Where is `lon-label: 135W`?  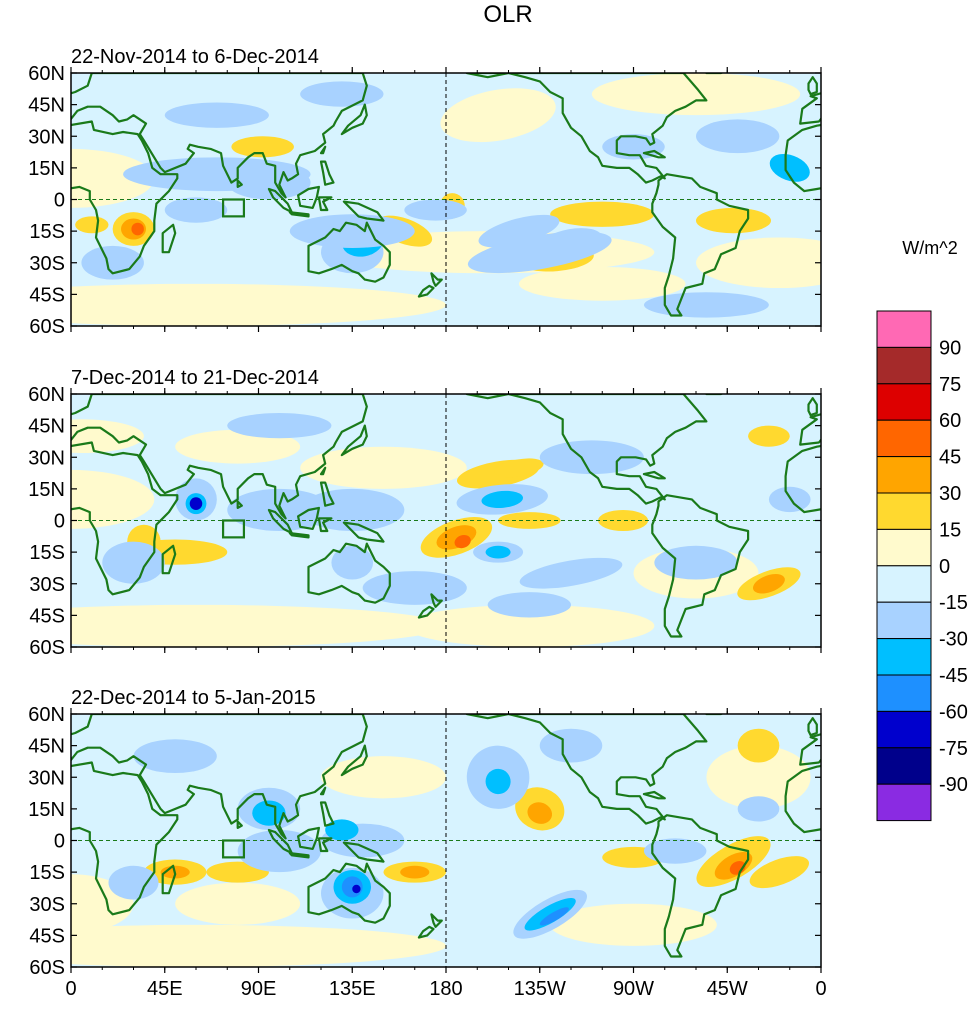
lon-label: 135W is located at coordinates (540, 989).